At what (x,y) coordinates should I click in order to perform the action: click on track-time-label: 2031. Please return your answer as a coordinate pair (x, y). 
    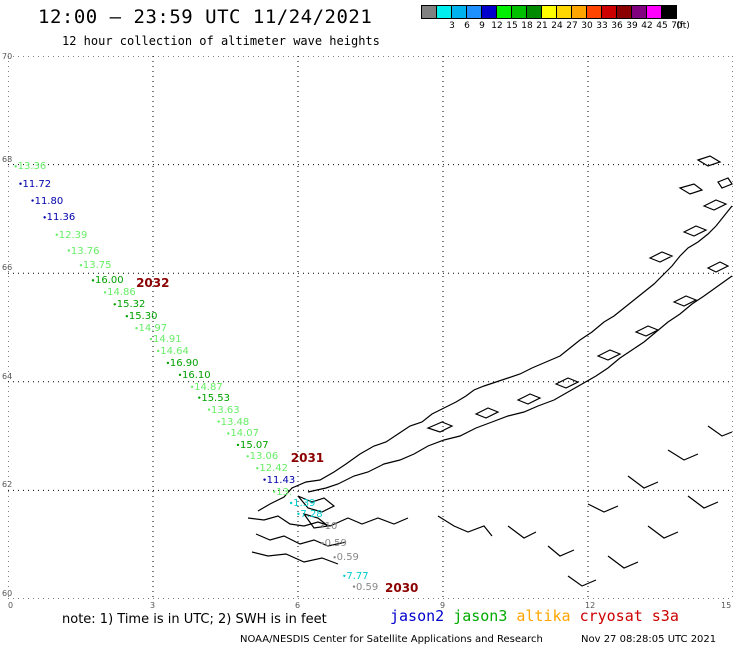
    Looking at the image, I should click on (307, 457).